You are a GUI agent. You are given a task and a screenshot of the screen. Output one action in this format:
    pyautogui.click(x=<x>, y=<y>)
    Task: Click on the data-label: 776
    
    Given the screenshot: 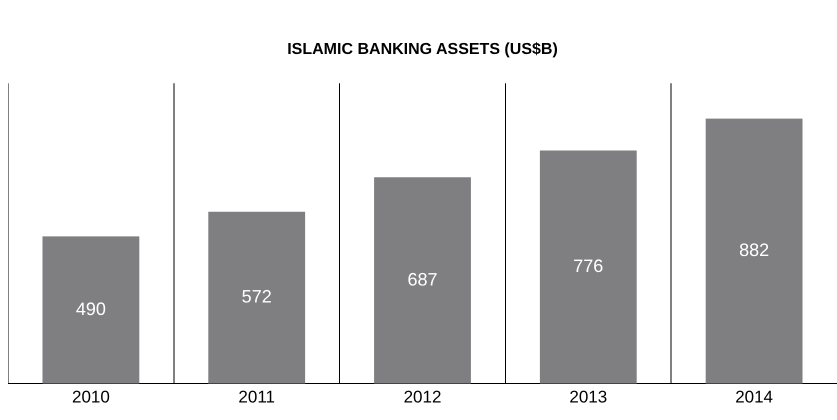 What is the action you would take?
    pyautogui.click(x=588, y=266)
    